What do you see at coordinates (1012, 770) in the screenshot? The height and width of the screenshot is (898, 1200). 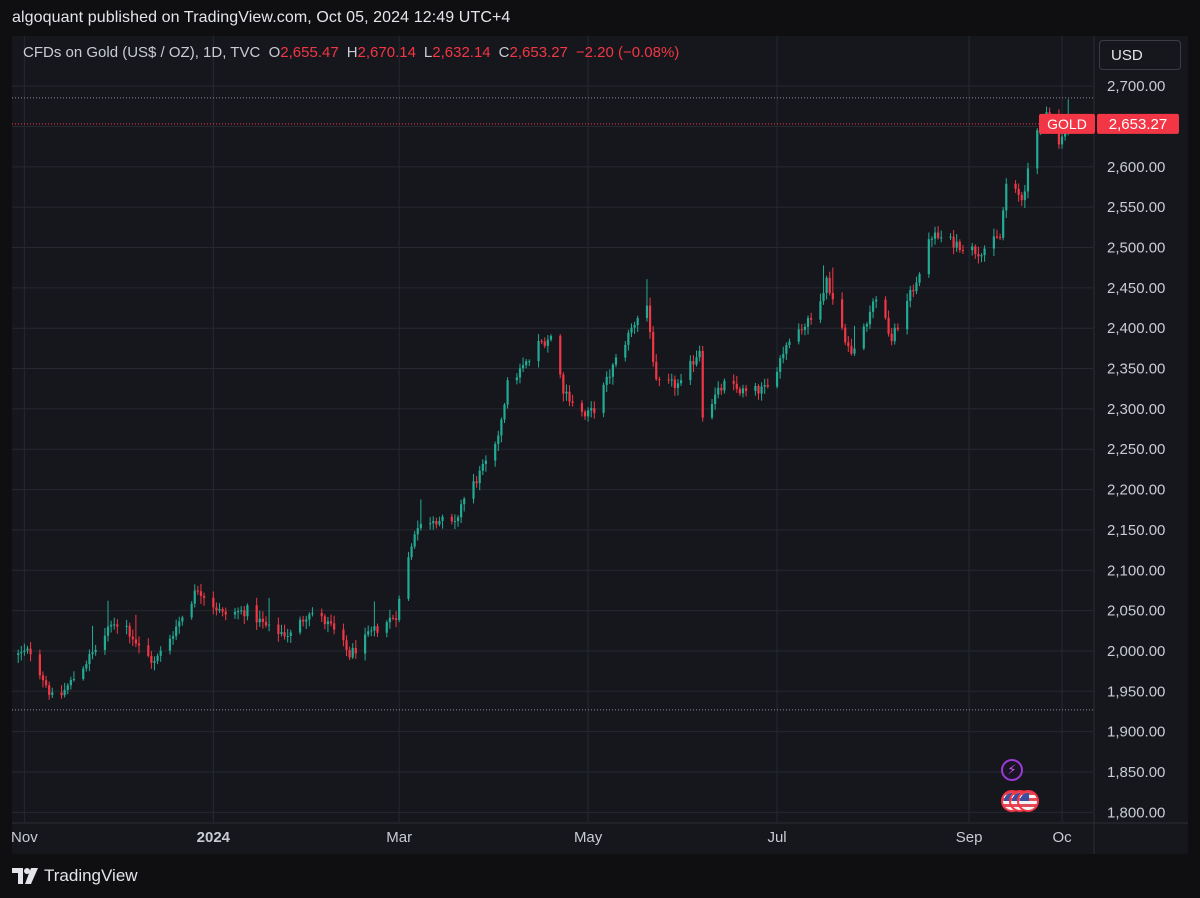 I see `lightning-icon: ⚡` at bounding box center [1012, 770].